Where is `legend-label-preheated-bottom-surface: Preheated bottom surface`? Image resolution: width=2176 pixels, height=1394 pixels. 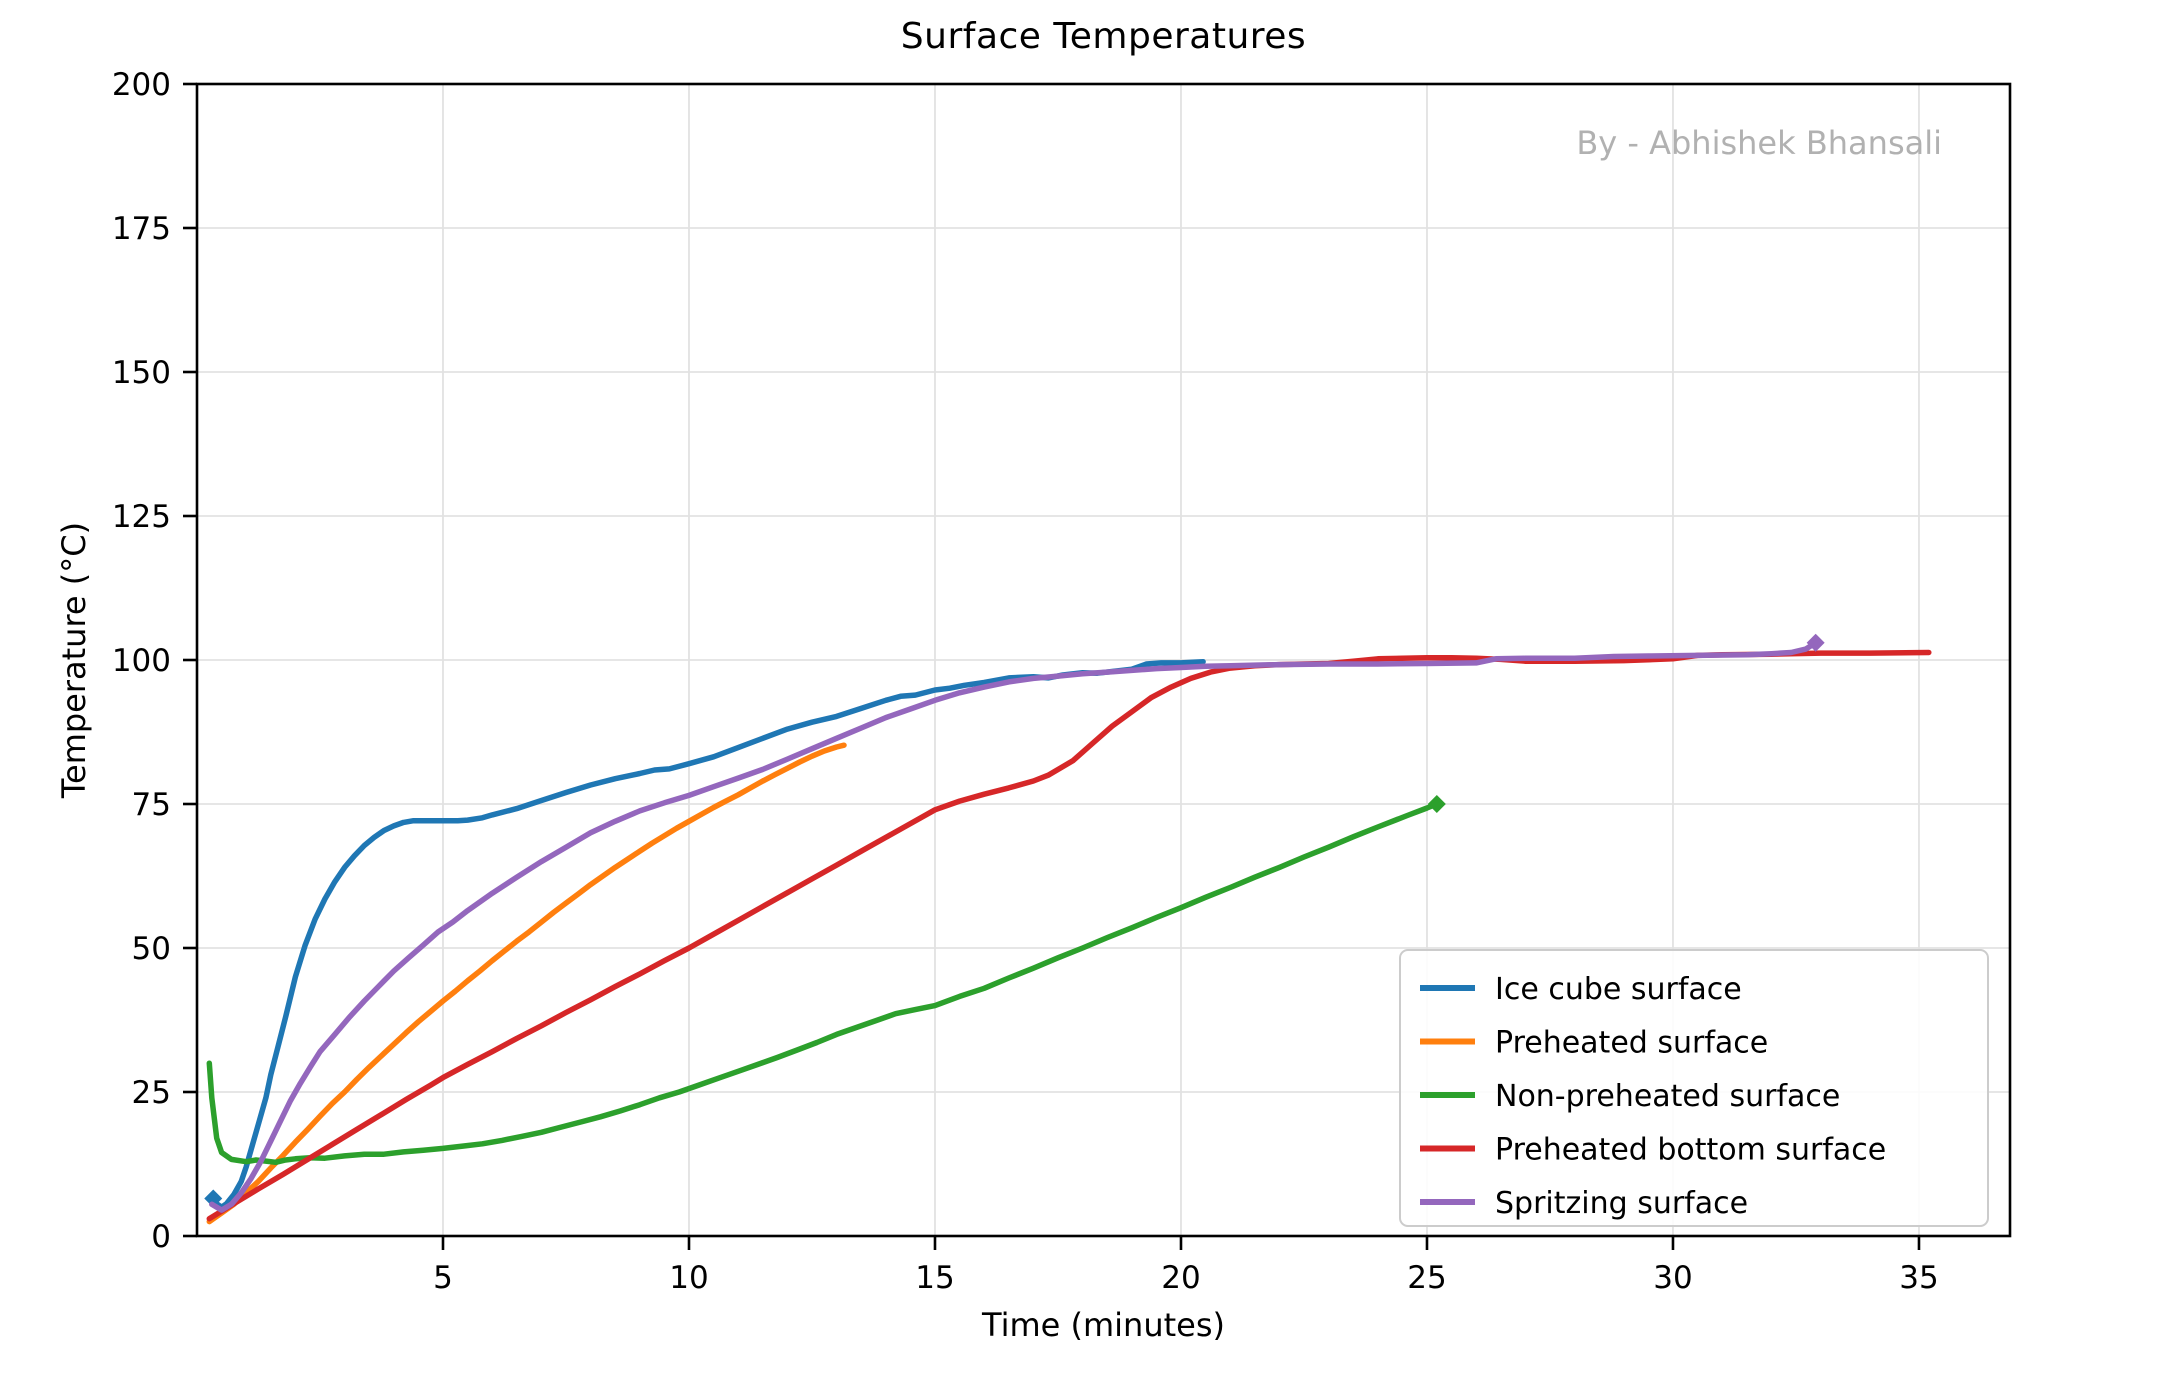
legend-label-preheated-bottom-surface: Preheated bottom surface is located at coordinates (1690, 1150).